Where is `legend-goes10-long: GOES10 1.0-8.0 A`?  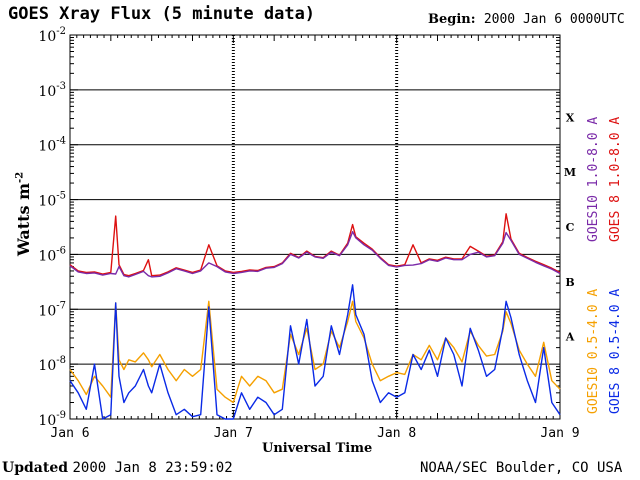 legend-goes10-long: GOES10 1.0-8.0 A is located at coordinates (593, 179).